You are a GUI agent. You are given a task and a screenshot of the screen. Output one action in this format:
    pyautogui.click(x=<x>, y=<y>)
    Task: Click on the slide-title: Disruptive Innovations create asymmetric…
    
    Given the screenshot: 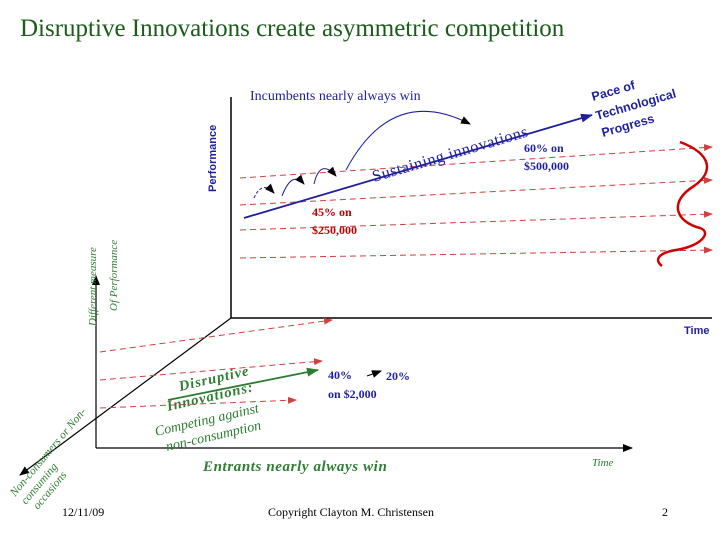 What is the action you would take?
    pyautogui.click(x=292, y=28)
    